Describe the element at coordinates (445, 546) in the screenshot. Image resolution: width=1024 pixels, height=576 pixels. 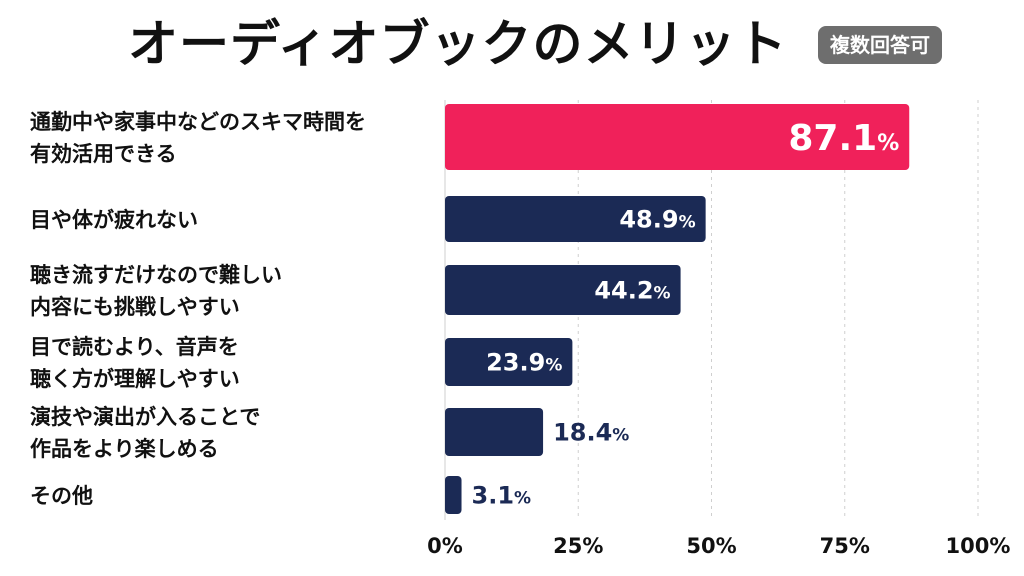
I see `x-tick-label: 0%` at that location.